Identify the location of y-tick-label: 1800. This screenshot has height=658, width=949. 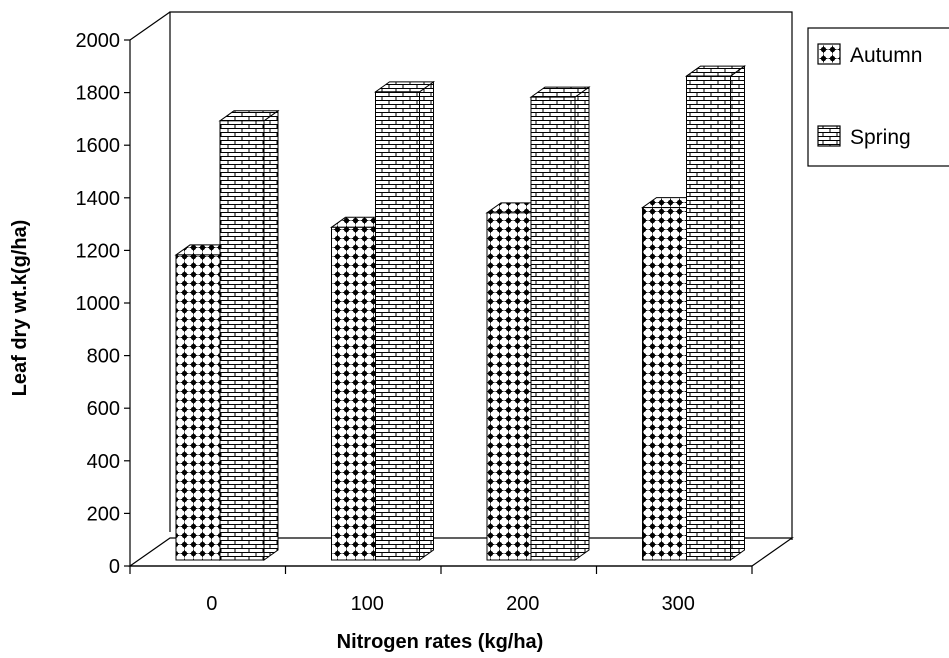
(98, 94).